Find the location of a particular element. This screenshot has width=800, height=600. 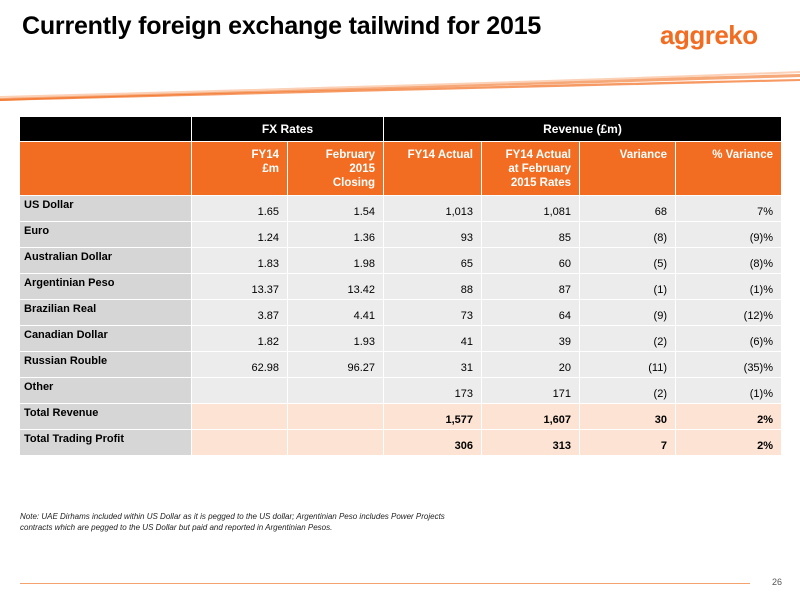

cell-pct: (9)% is located at coordinates (729, 235).